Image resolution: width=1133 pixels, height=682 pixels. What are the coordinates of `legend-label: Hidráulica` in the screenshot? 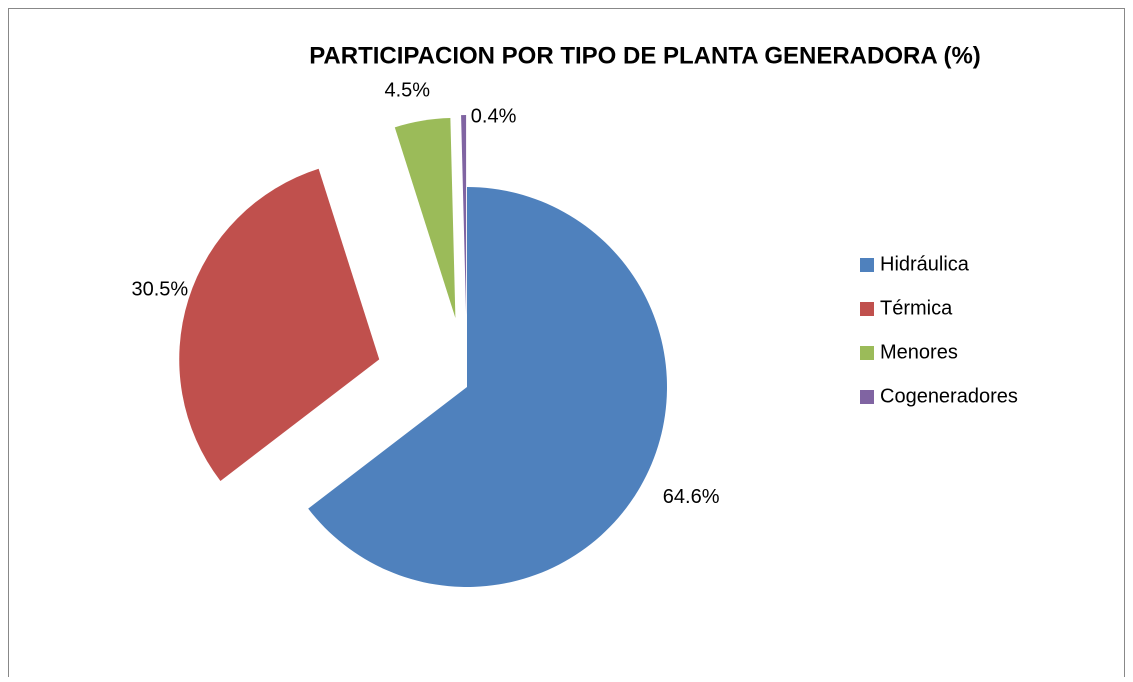 It's located at (925, 264).